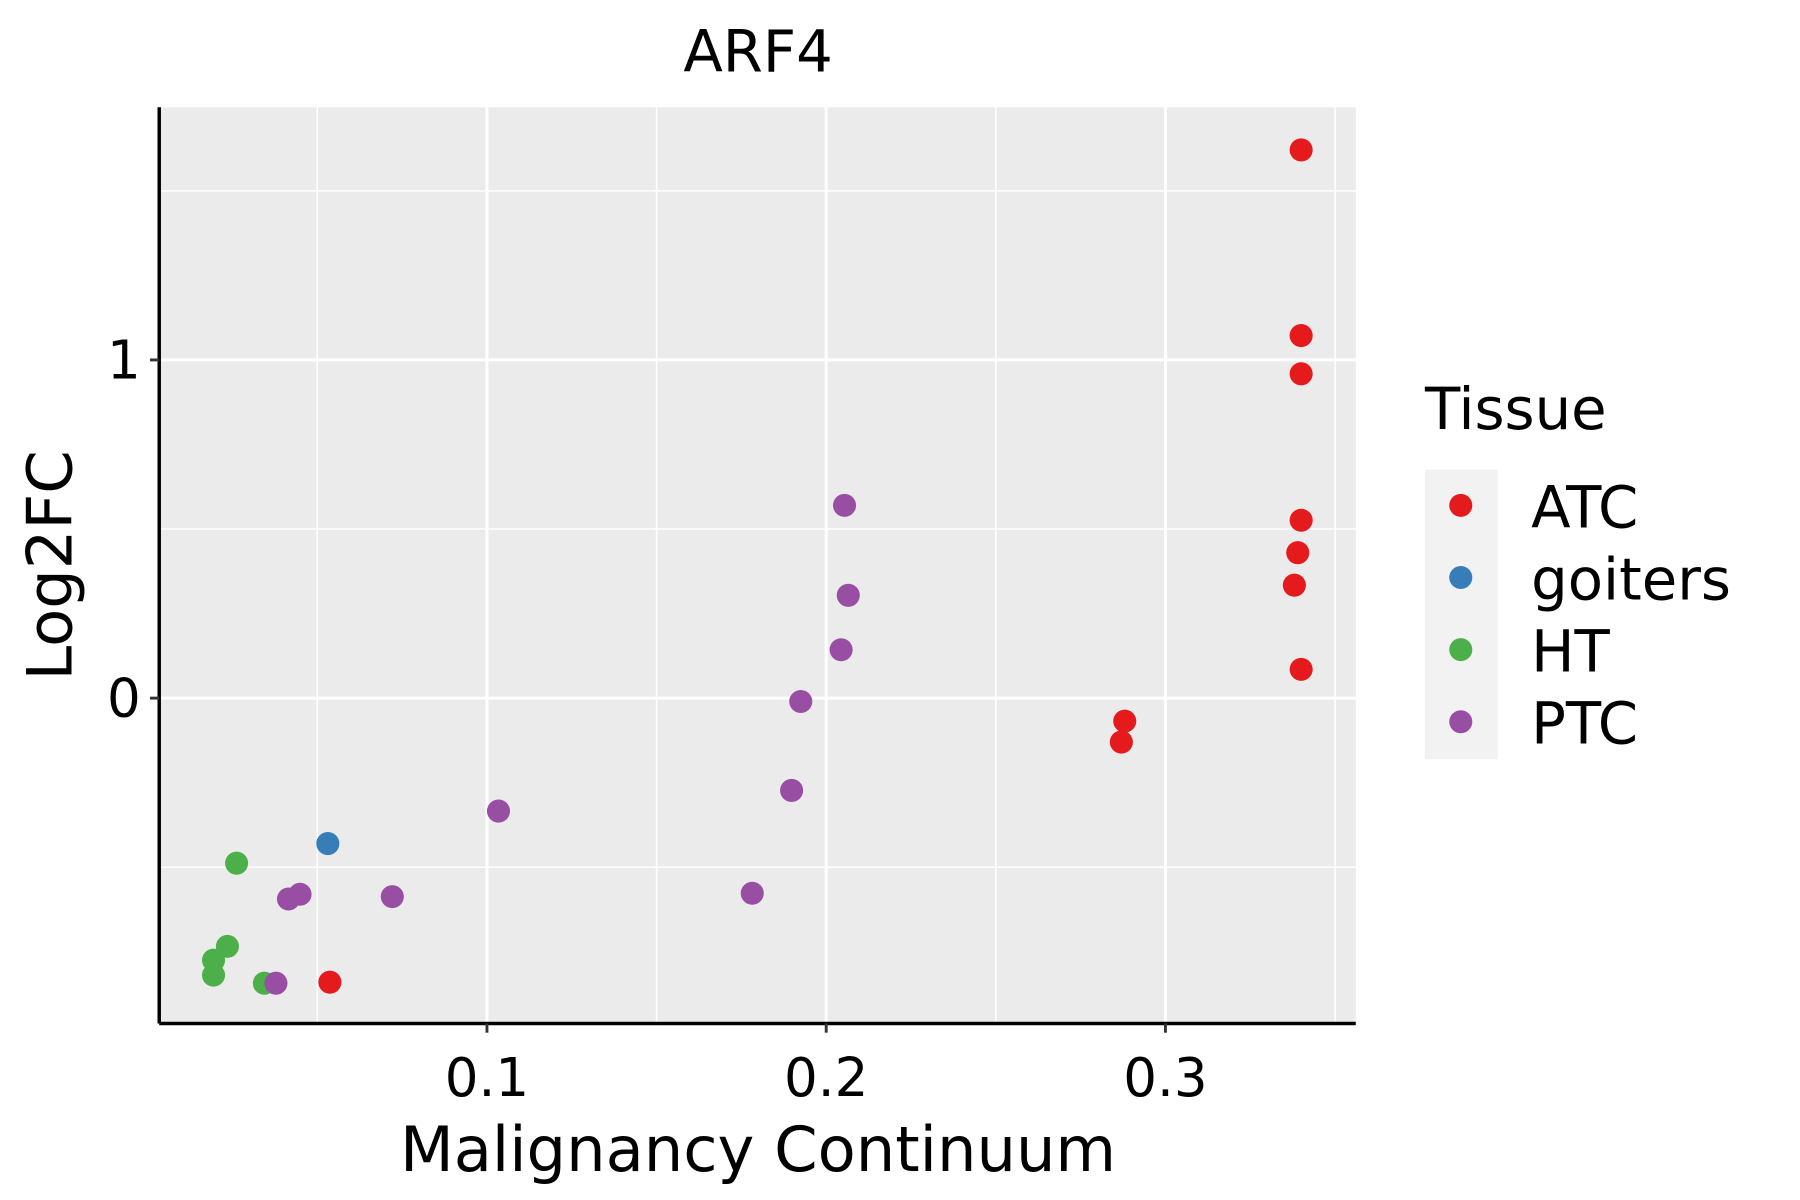 The width and height of the screenshot is (1800, 1200). What do you see at coordinates (328, 844) in the screenshot?
I see `data-point-goiters` at bounding box center [328, 844].